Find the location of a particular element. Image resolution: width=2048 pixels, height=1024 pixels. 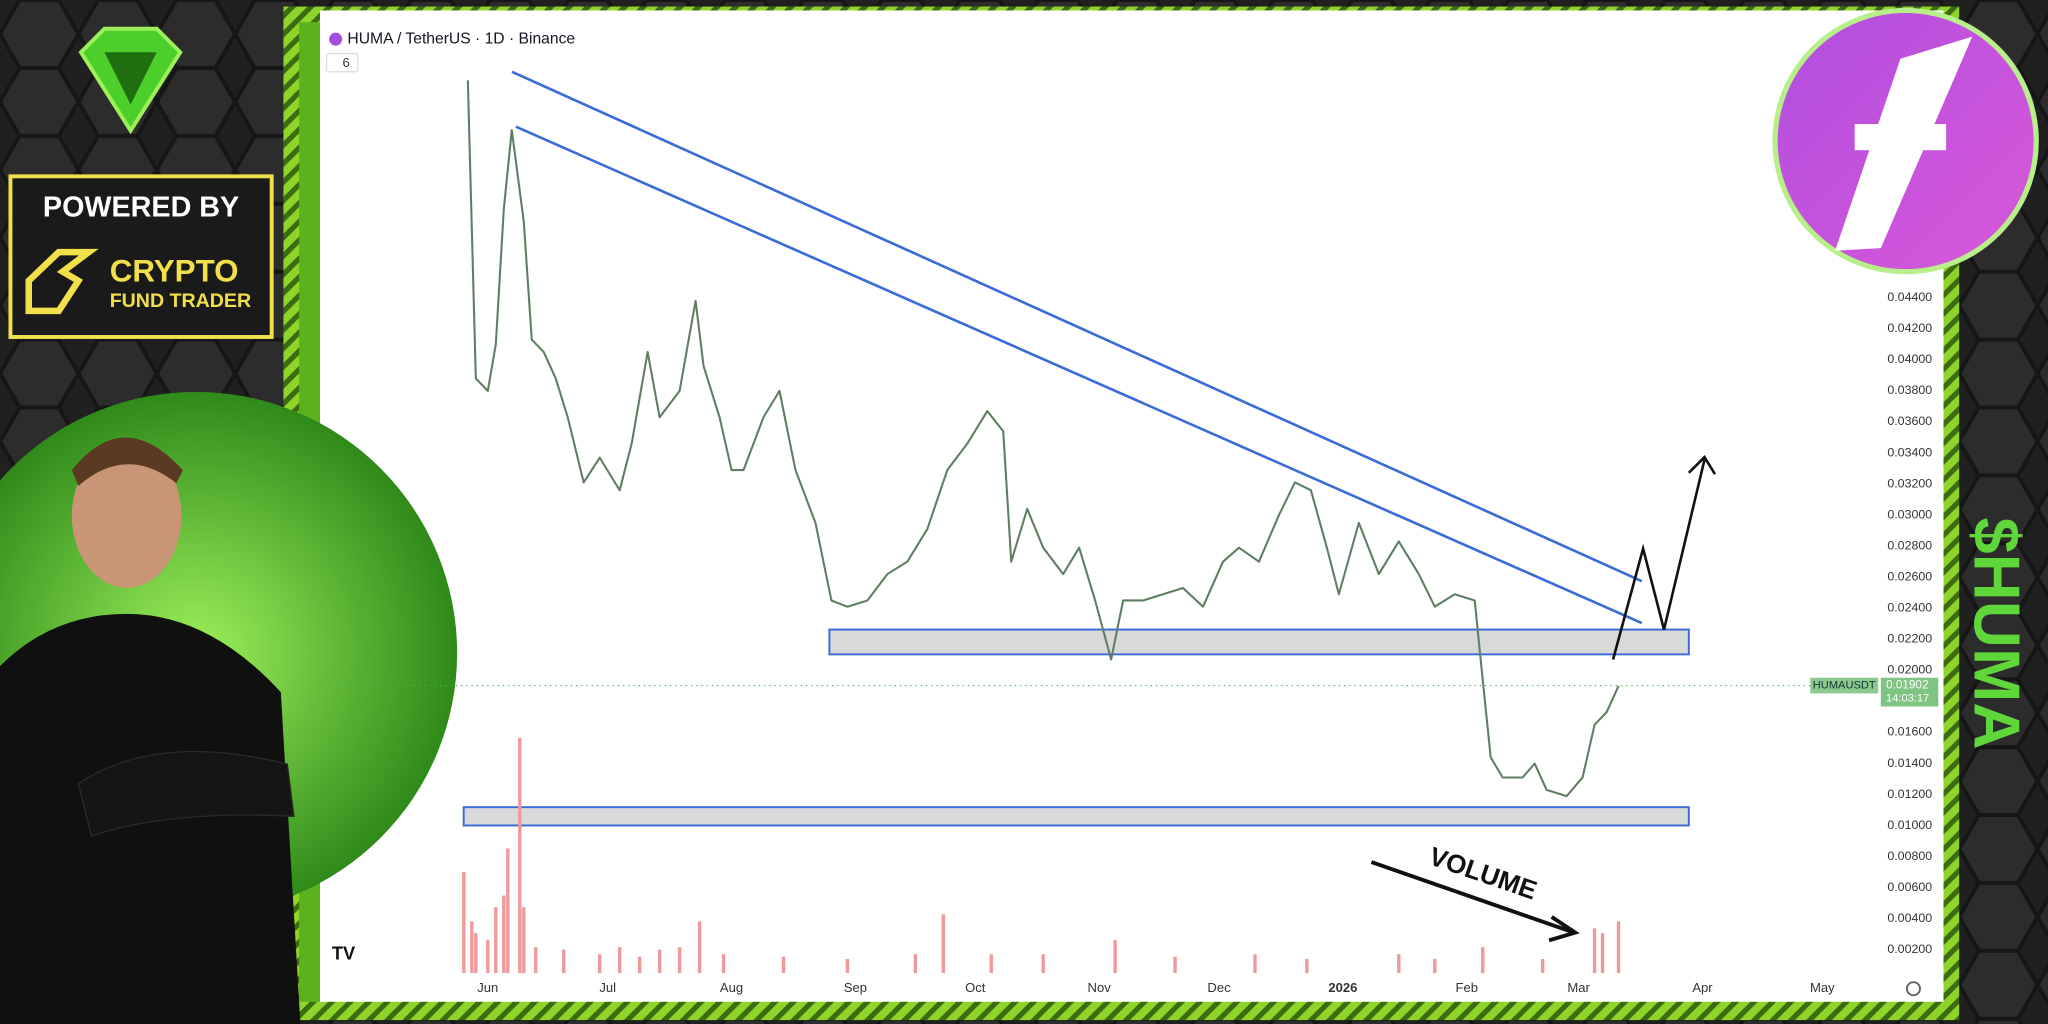

y-tick-label: 0.01000 is located at coordinates (1909, 825).